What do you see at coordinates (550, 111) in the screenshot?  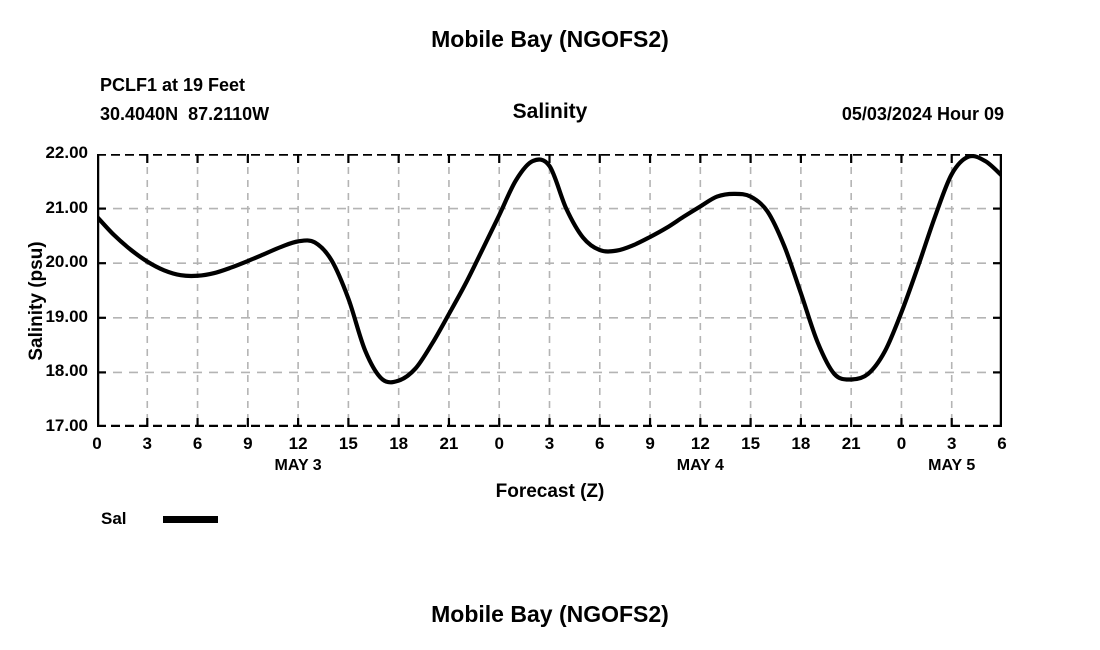 I see `variable-title: Salinity` at bounding box center [550, 111].